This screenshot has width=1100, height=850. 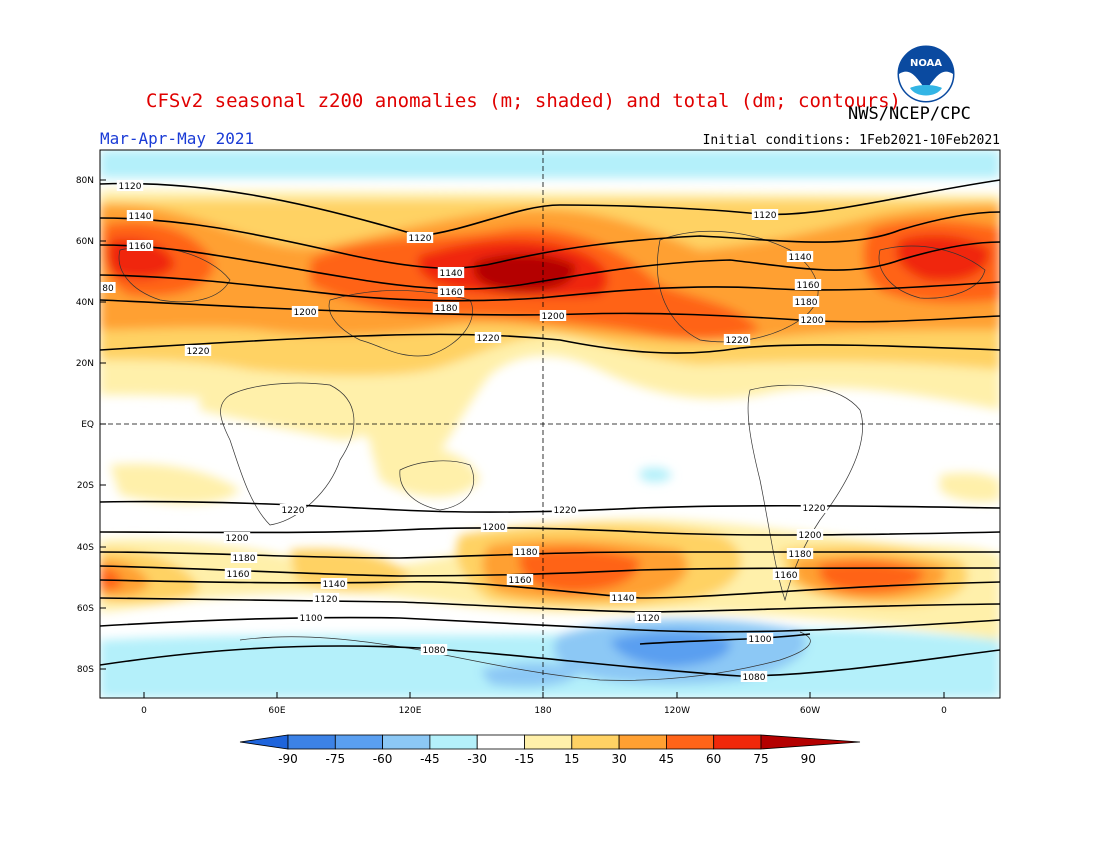 I want to click on colorbar-label: -15, so click(x=525, y=759).